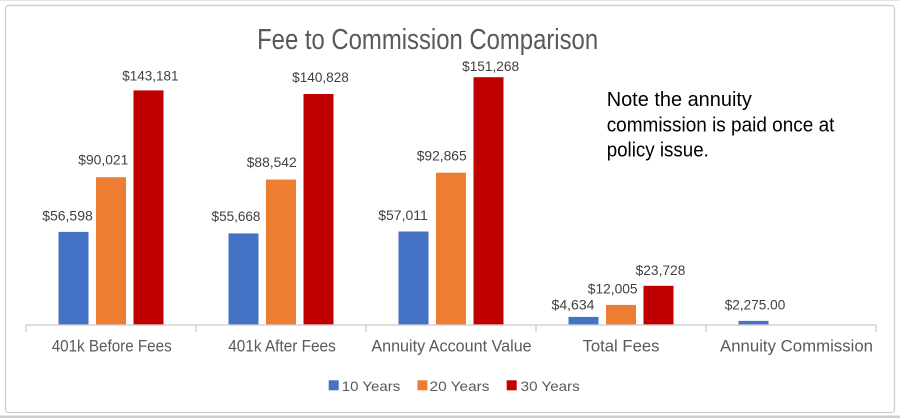 The image size is (900, 418). I want to click on svg-text: $140,828, so click(320, 77).